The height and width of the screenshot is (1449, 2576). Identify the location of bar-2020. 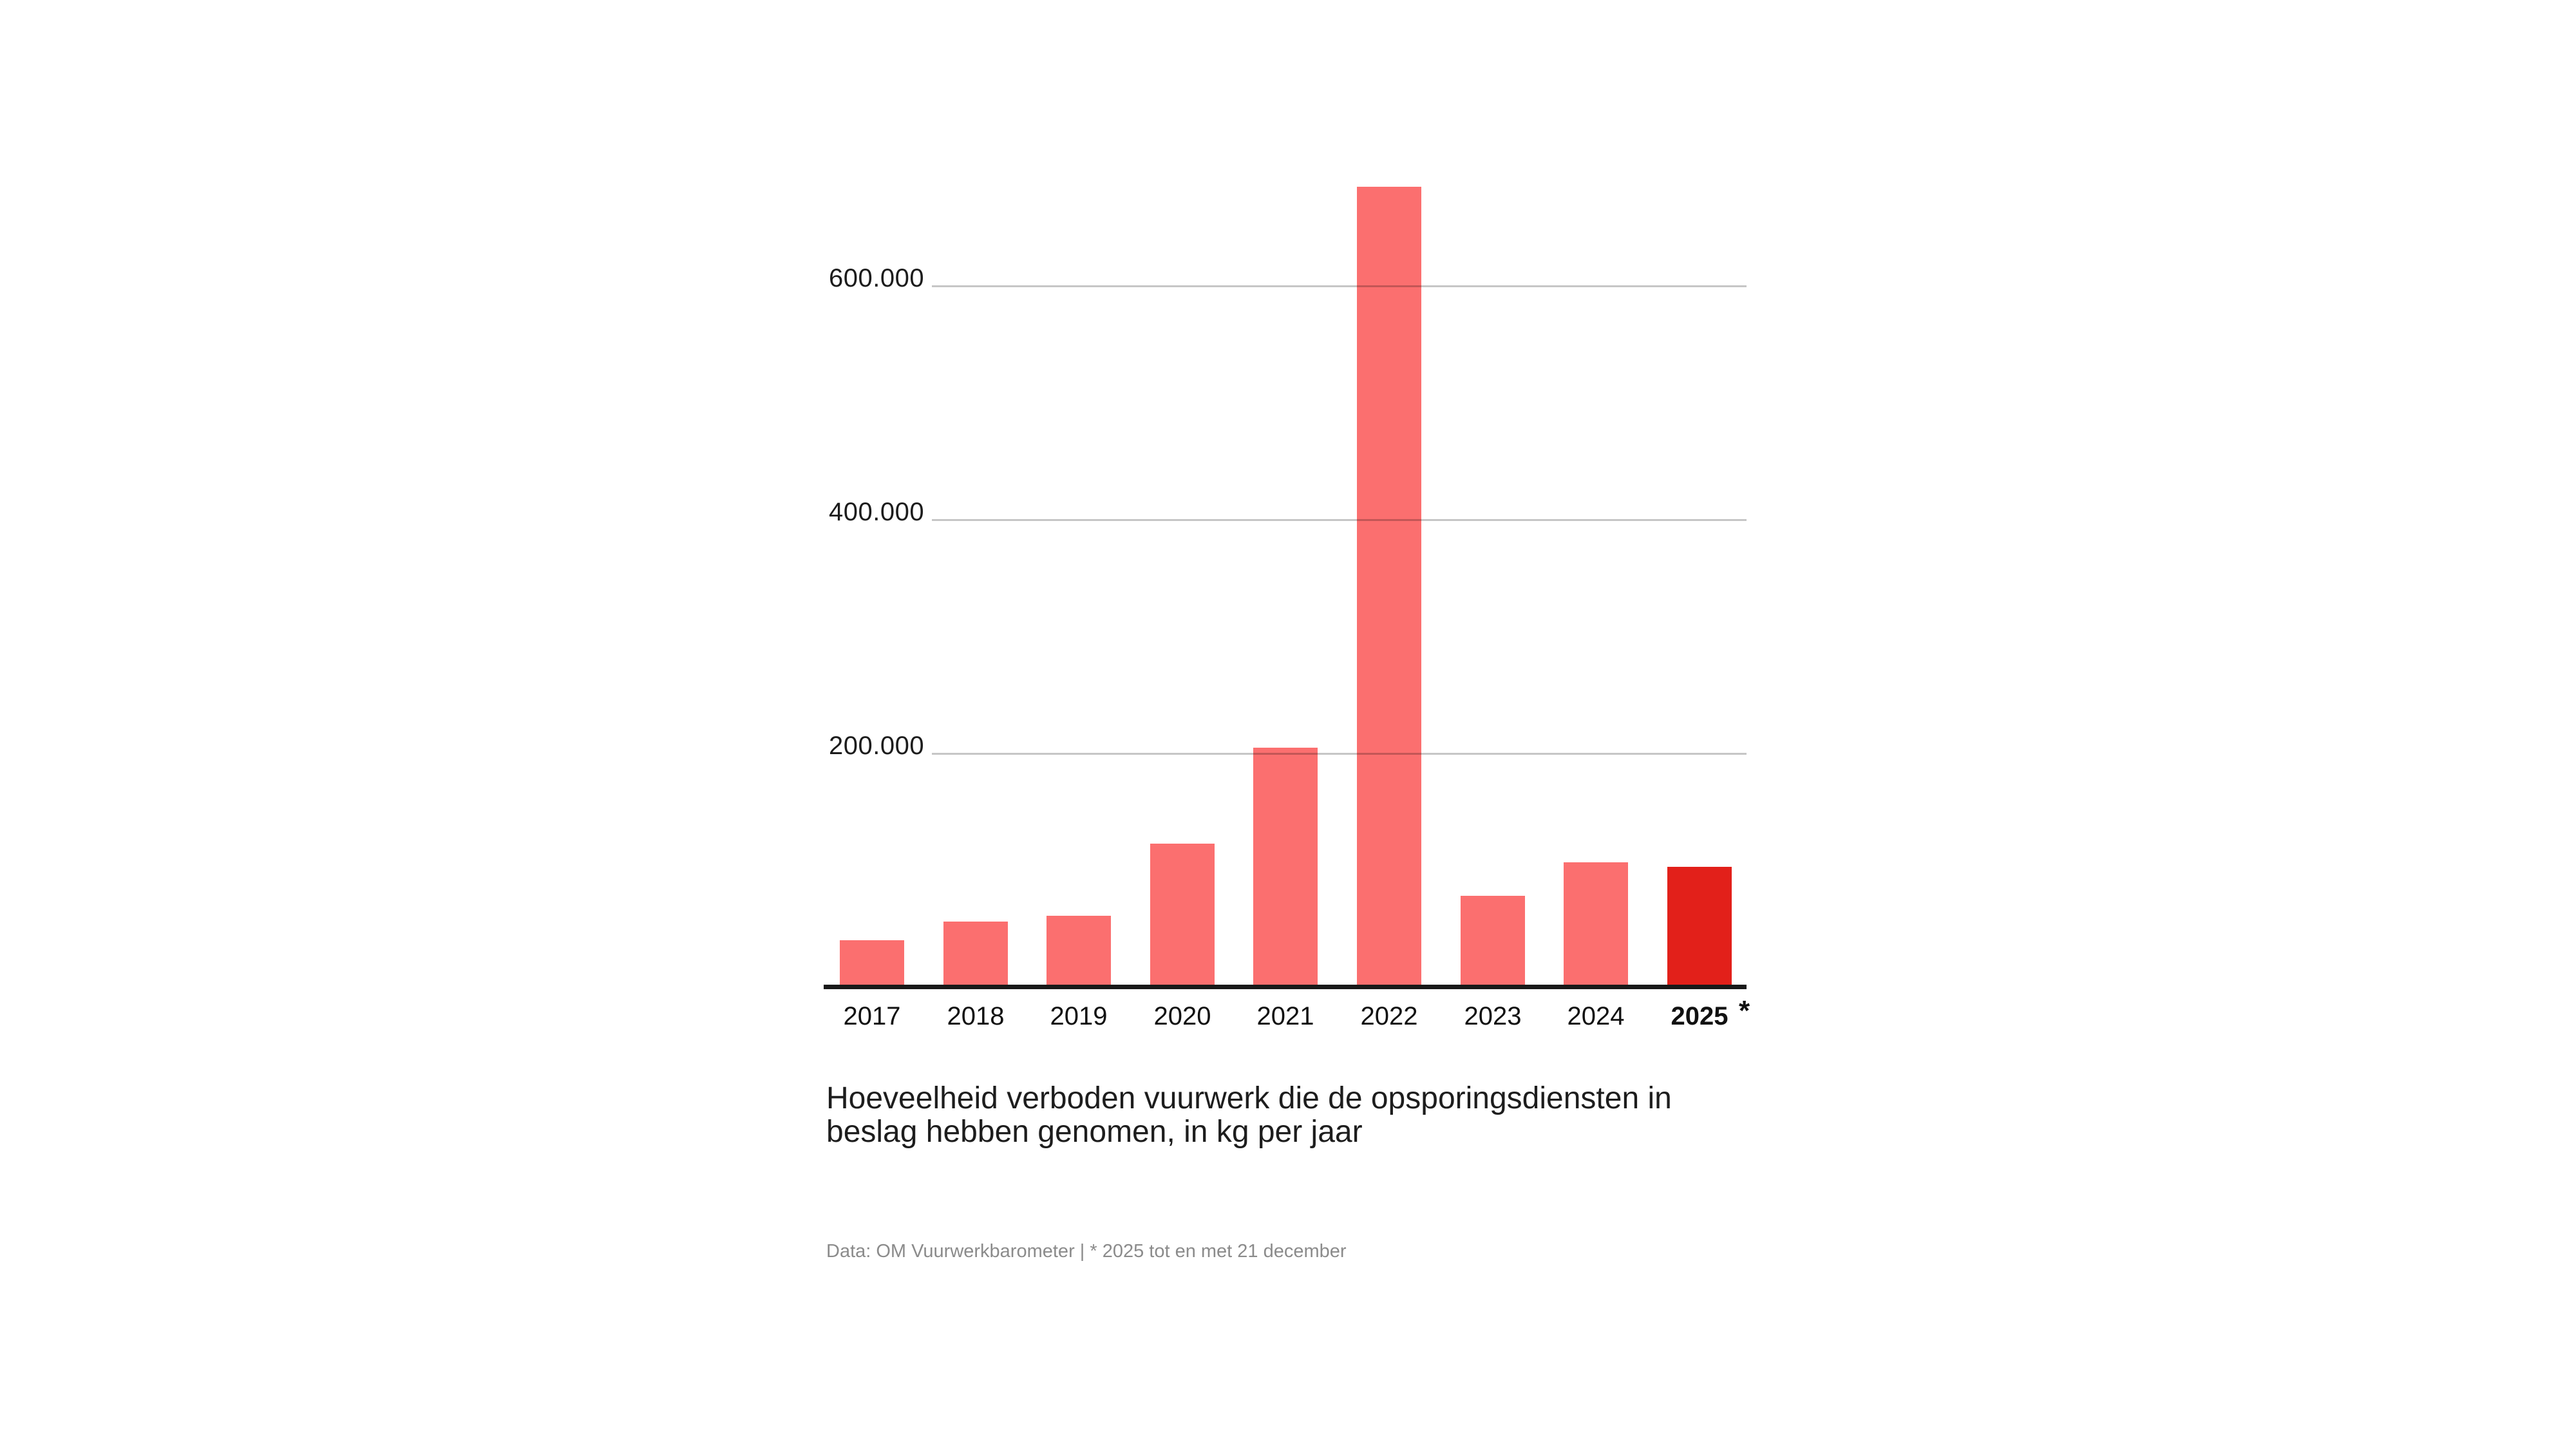
(1182, 916).